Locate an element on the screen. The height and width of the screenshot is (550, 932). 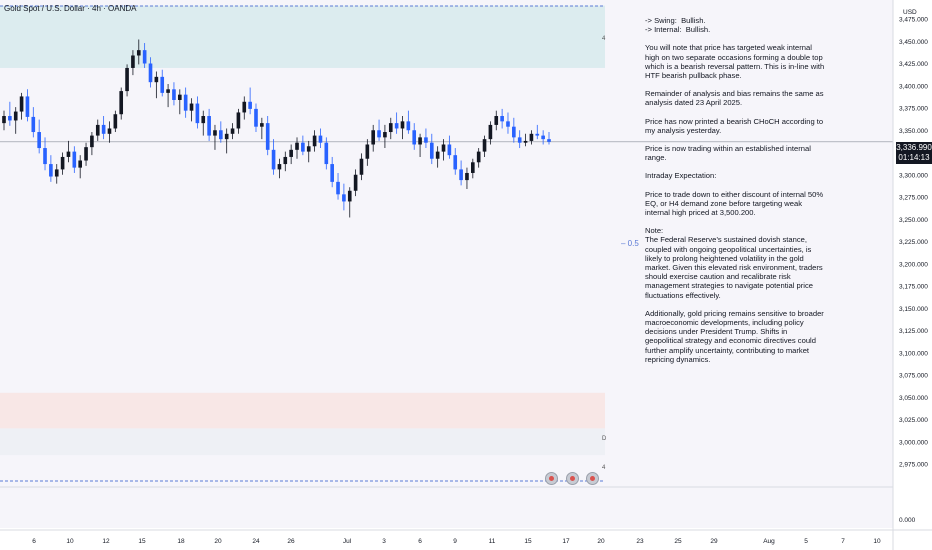
x-tick-label: 11 is located at coordinates (492, 541).